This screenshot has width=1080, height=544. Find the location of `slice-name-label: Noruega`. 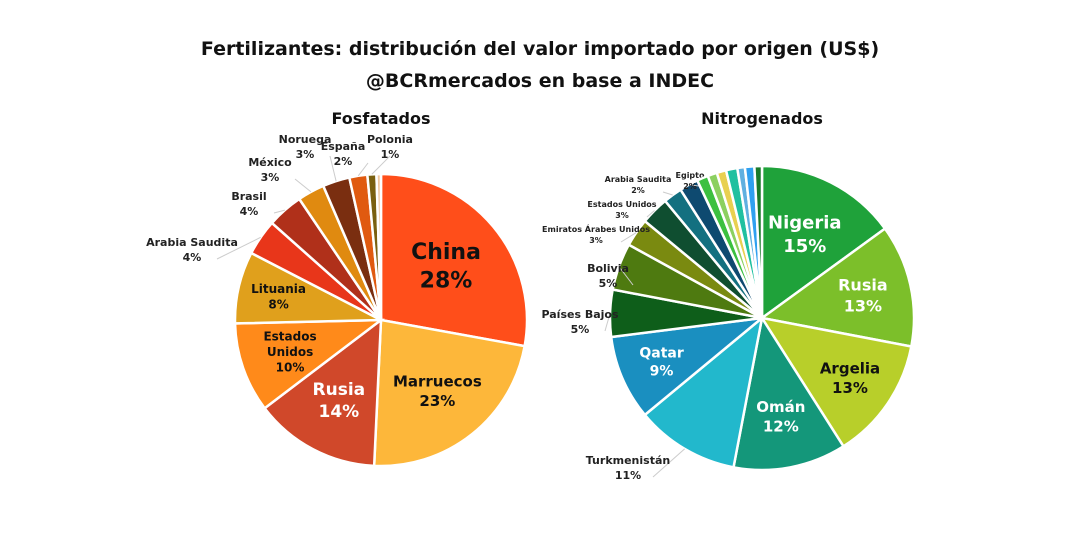

slice-name-label: Noruega is located at coordinates (305, 139).